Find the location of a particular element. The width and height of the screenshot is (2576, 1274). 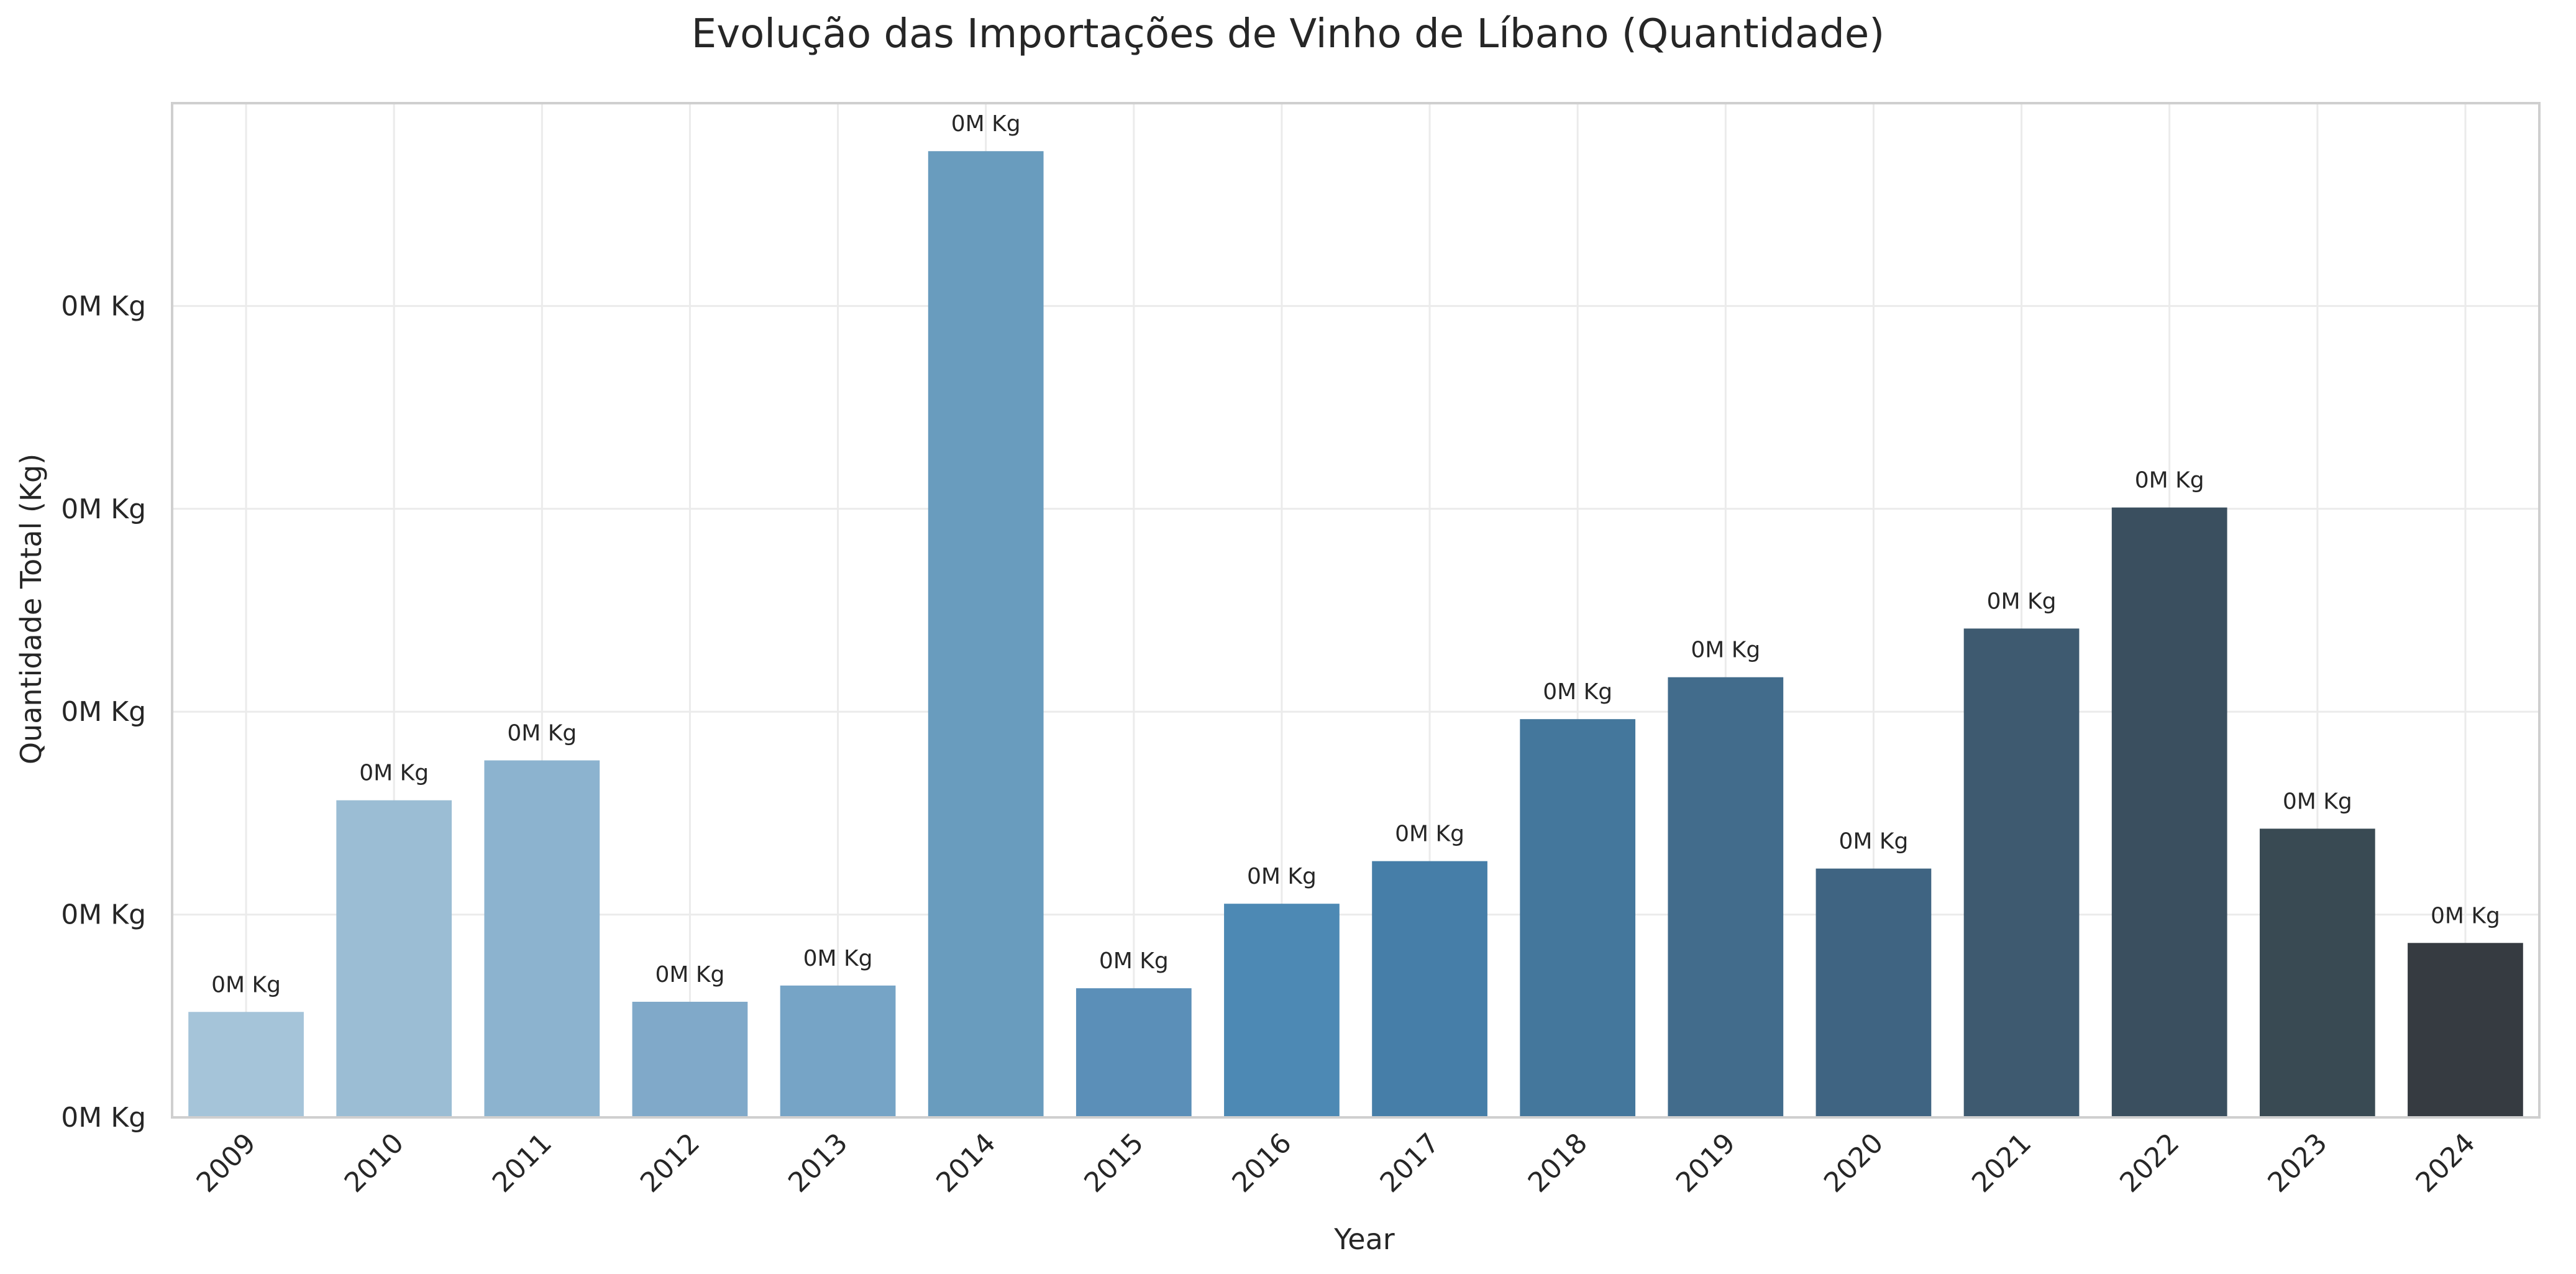

x-tick-label-2024: 2024 is located at coordinates (2445, 1163).